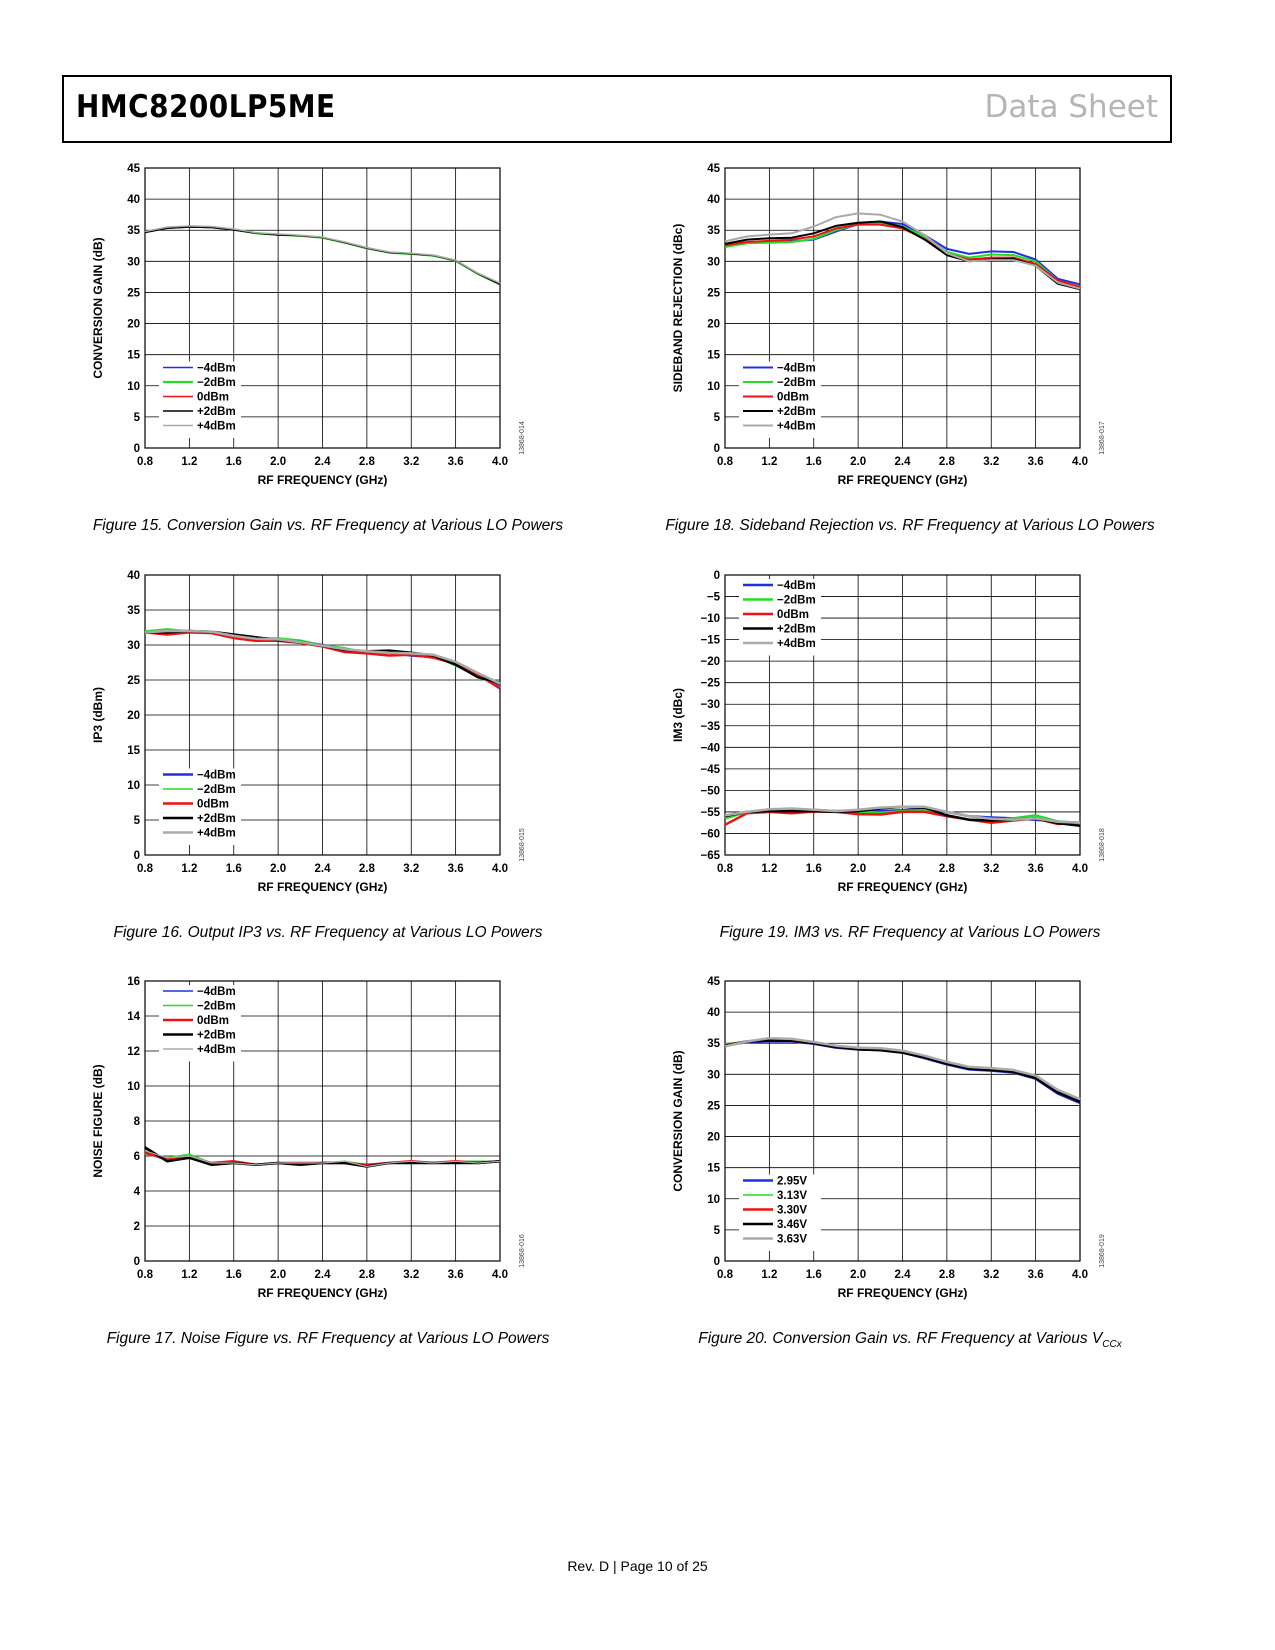 This screenshot has width=1275, height=1650. I want to click on y-tick-label: 45, so click(133, 169).